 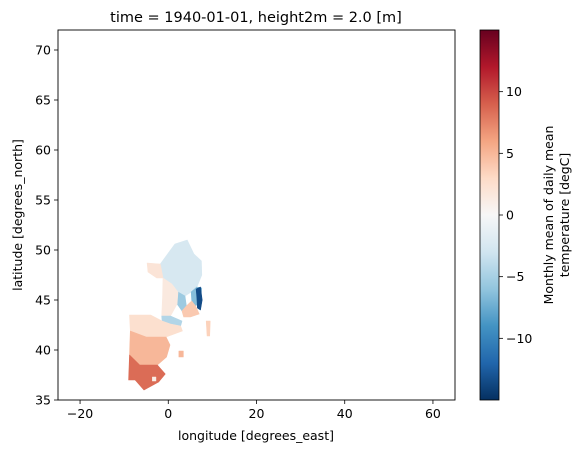 I want to click on x-axis-label: longitude [degrees_east], so click(x=256, y=435).